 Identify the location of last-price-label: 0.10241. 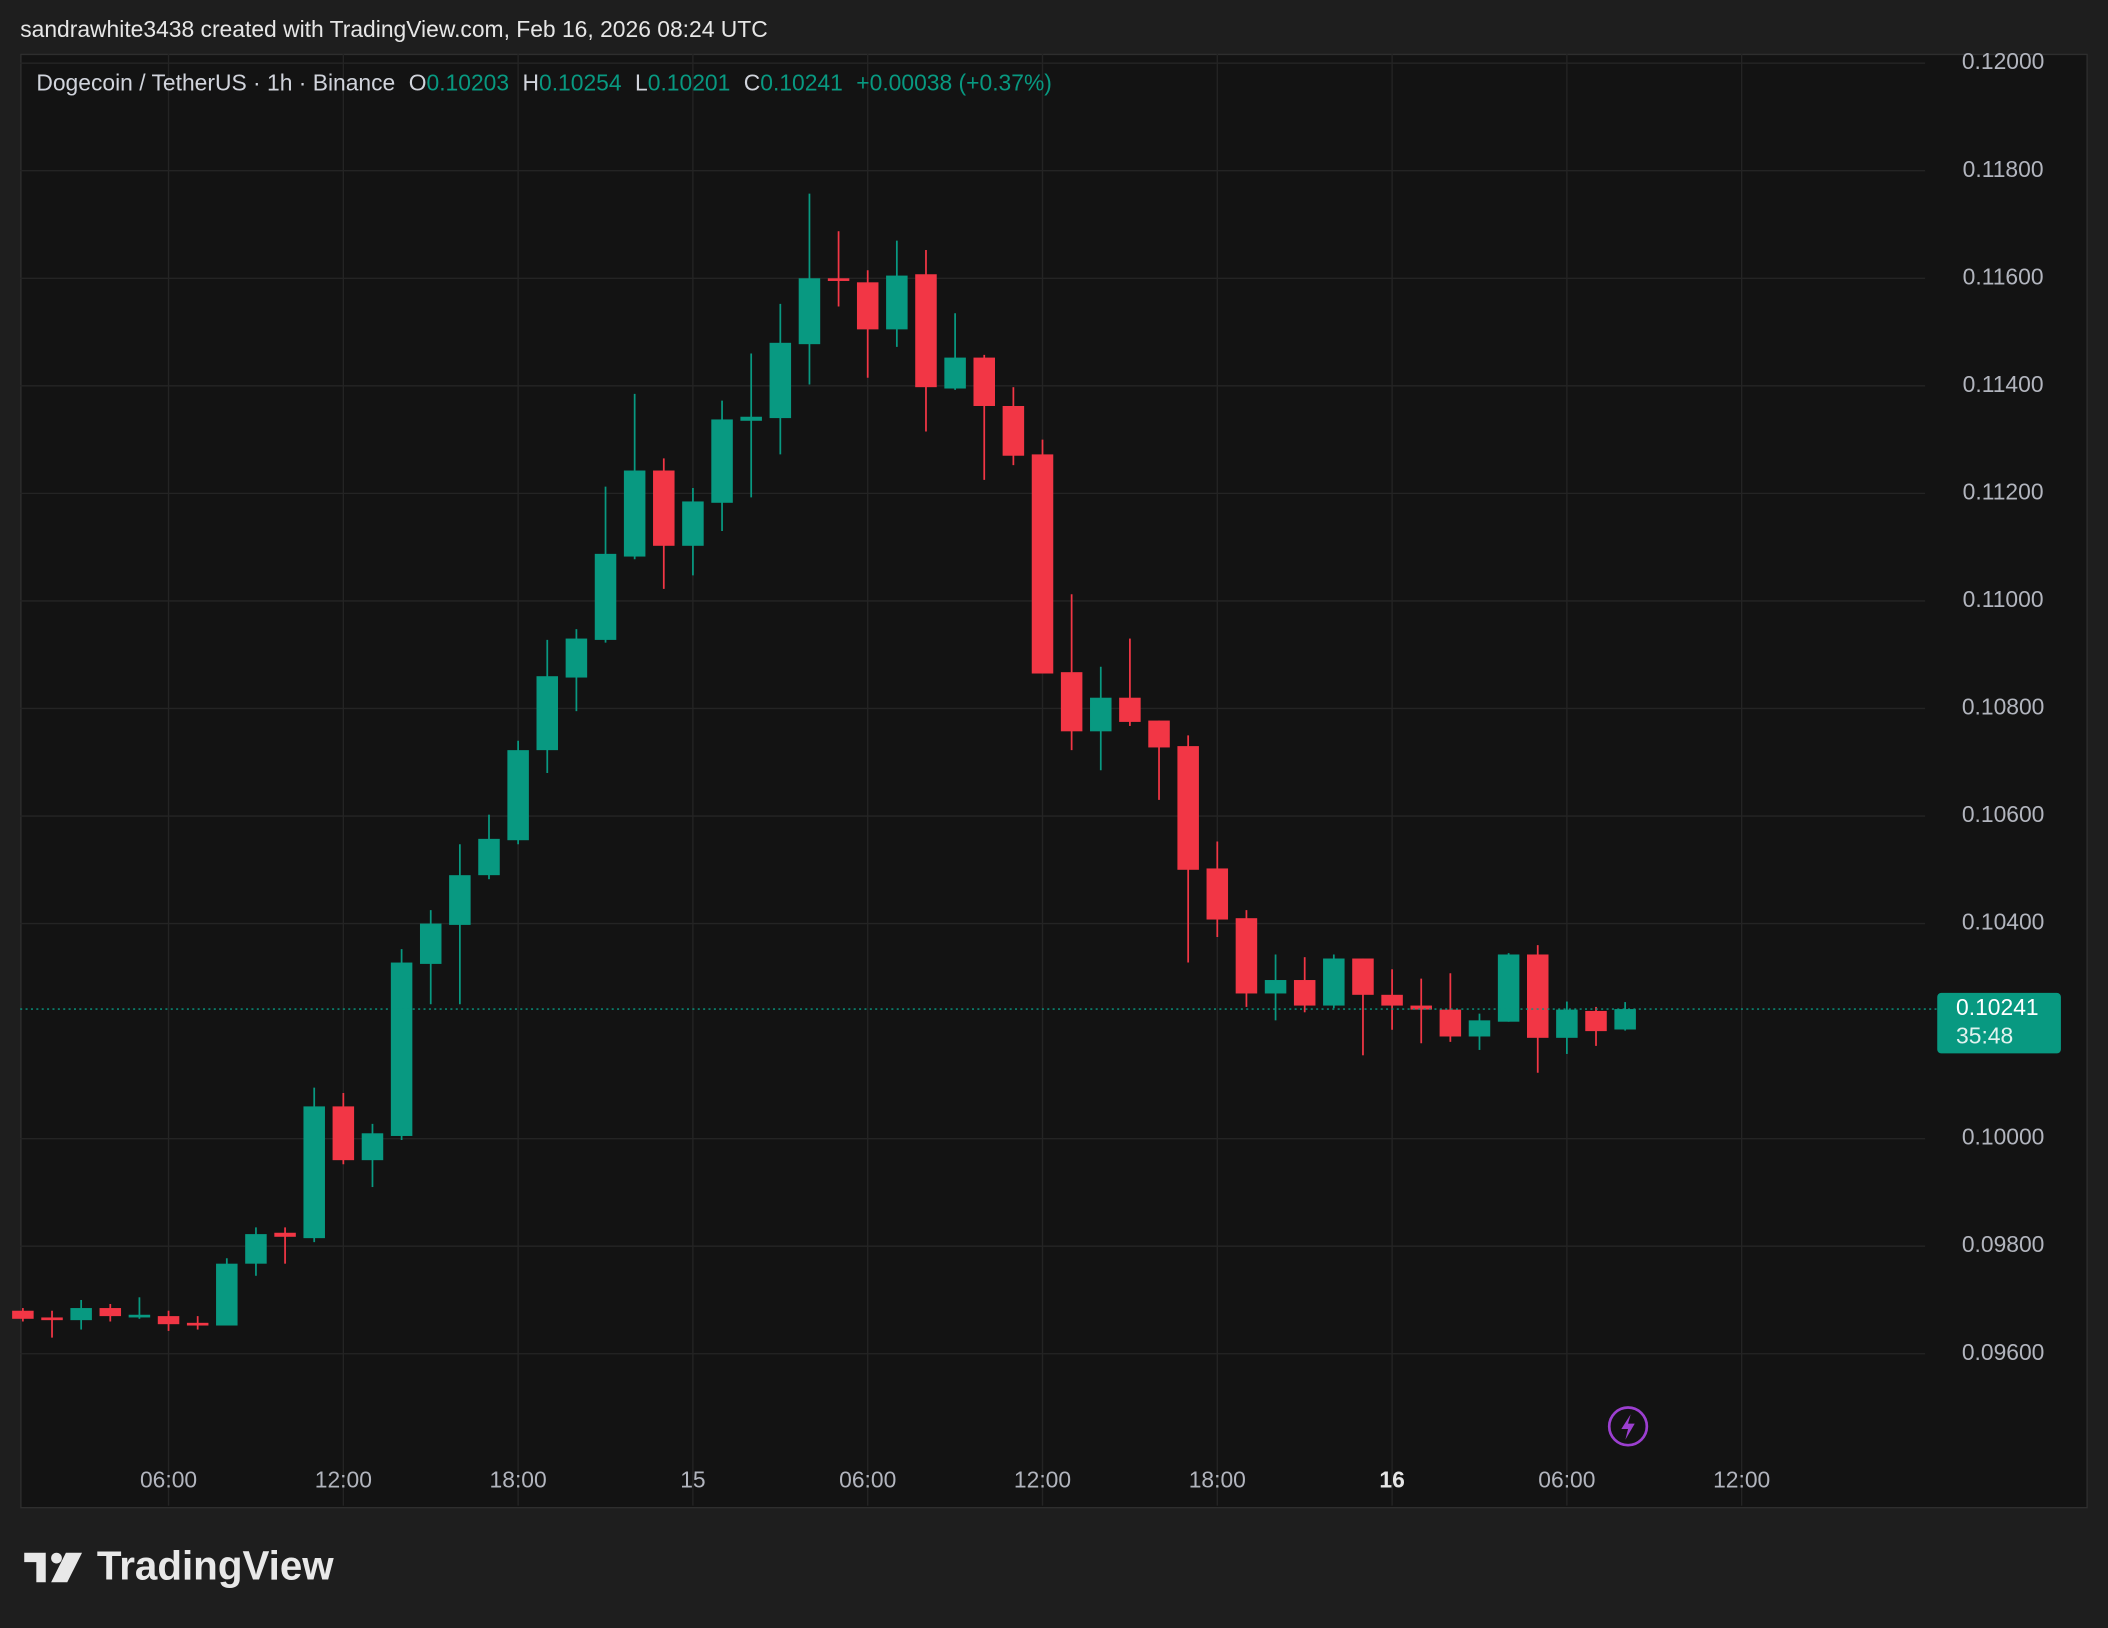
(1997, 1007).